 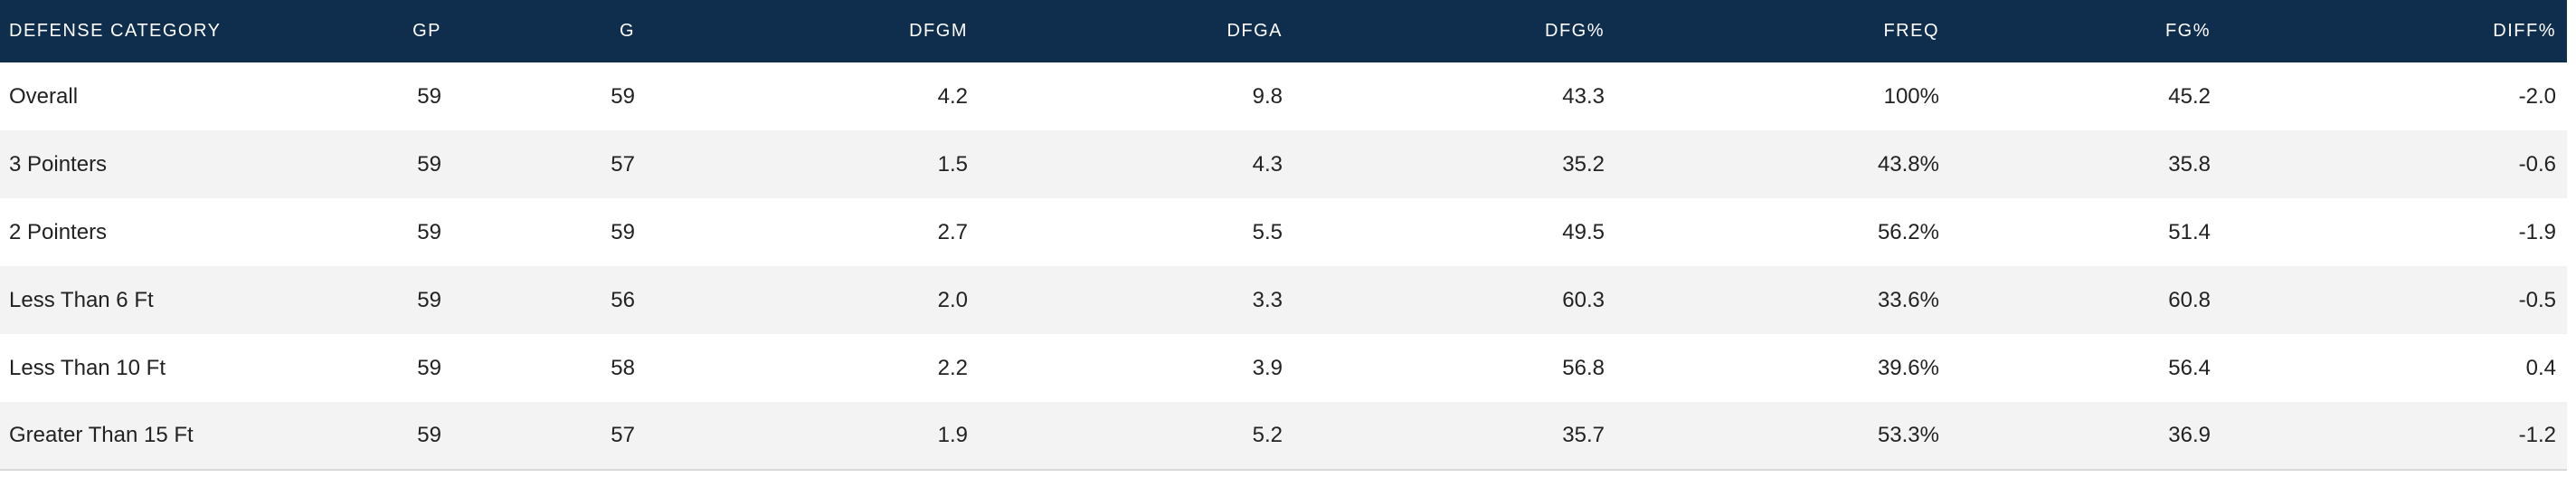 What do you see at coordinates (2537, 164) in the screenshot?
I see `cell-diff-pct: -0.6` at bounding box center [2537, 164].